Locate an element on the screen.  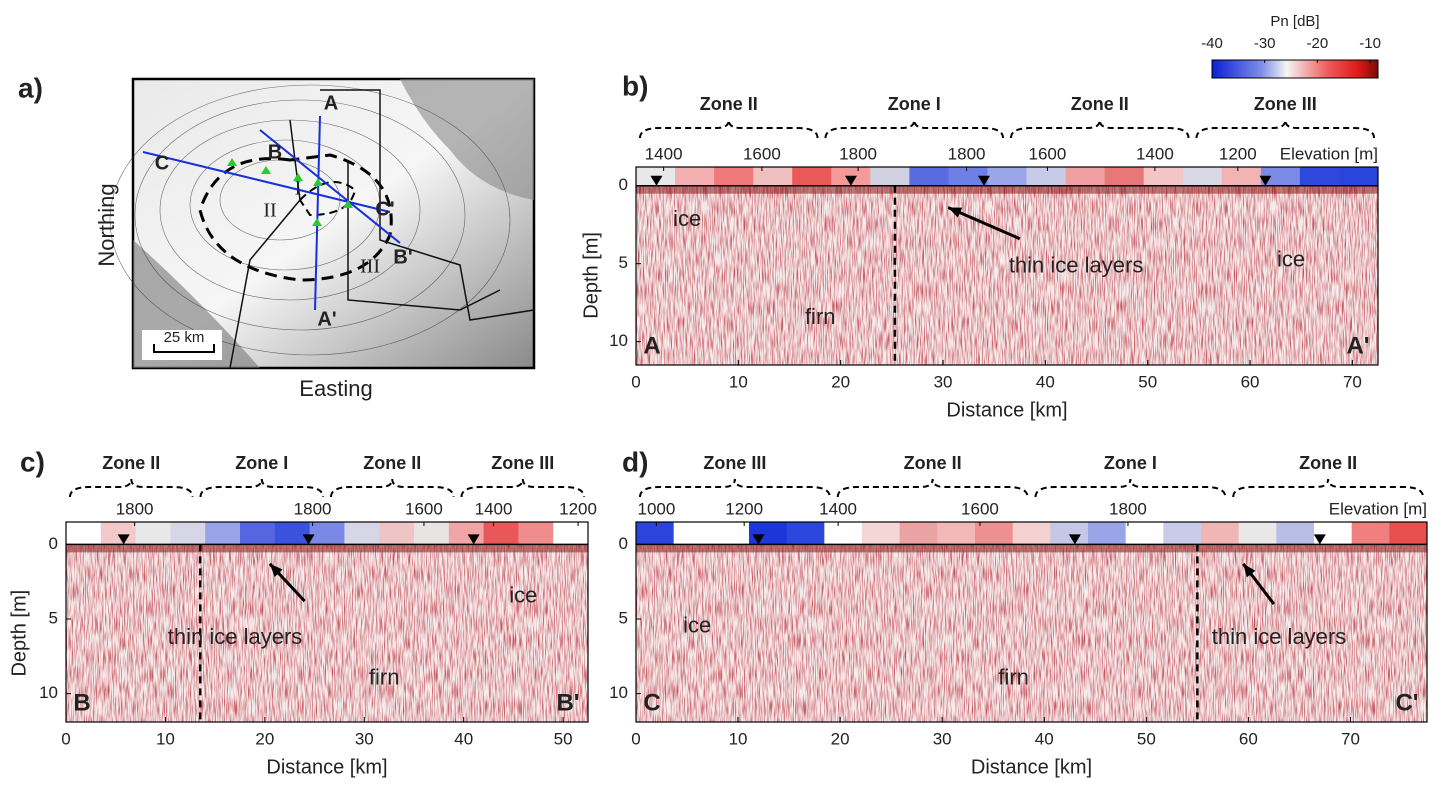
colorbar is located at coordinates (1295, 69).